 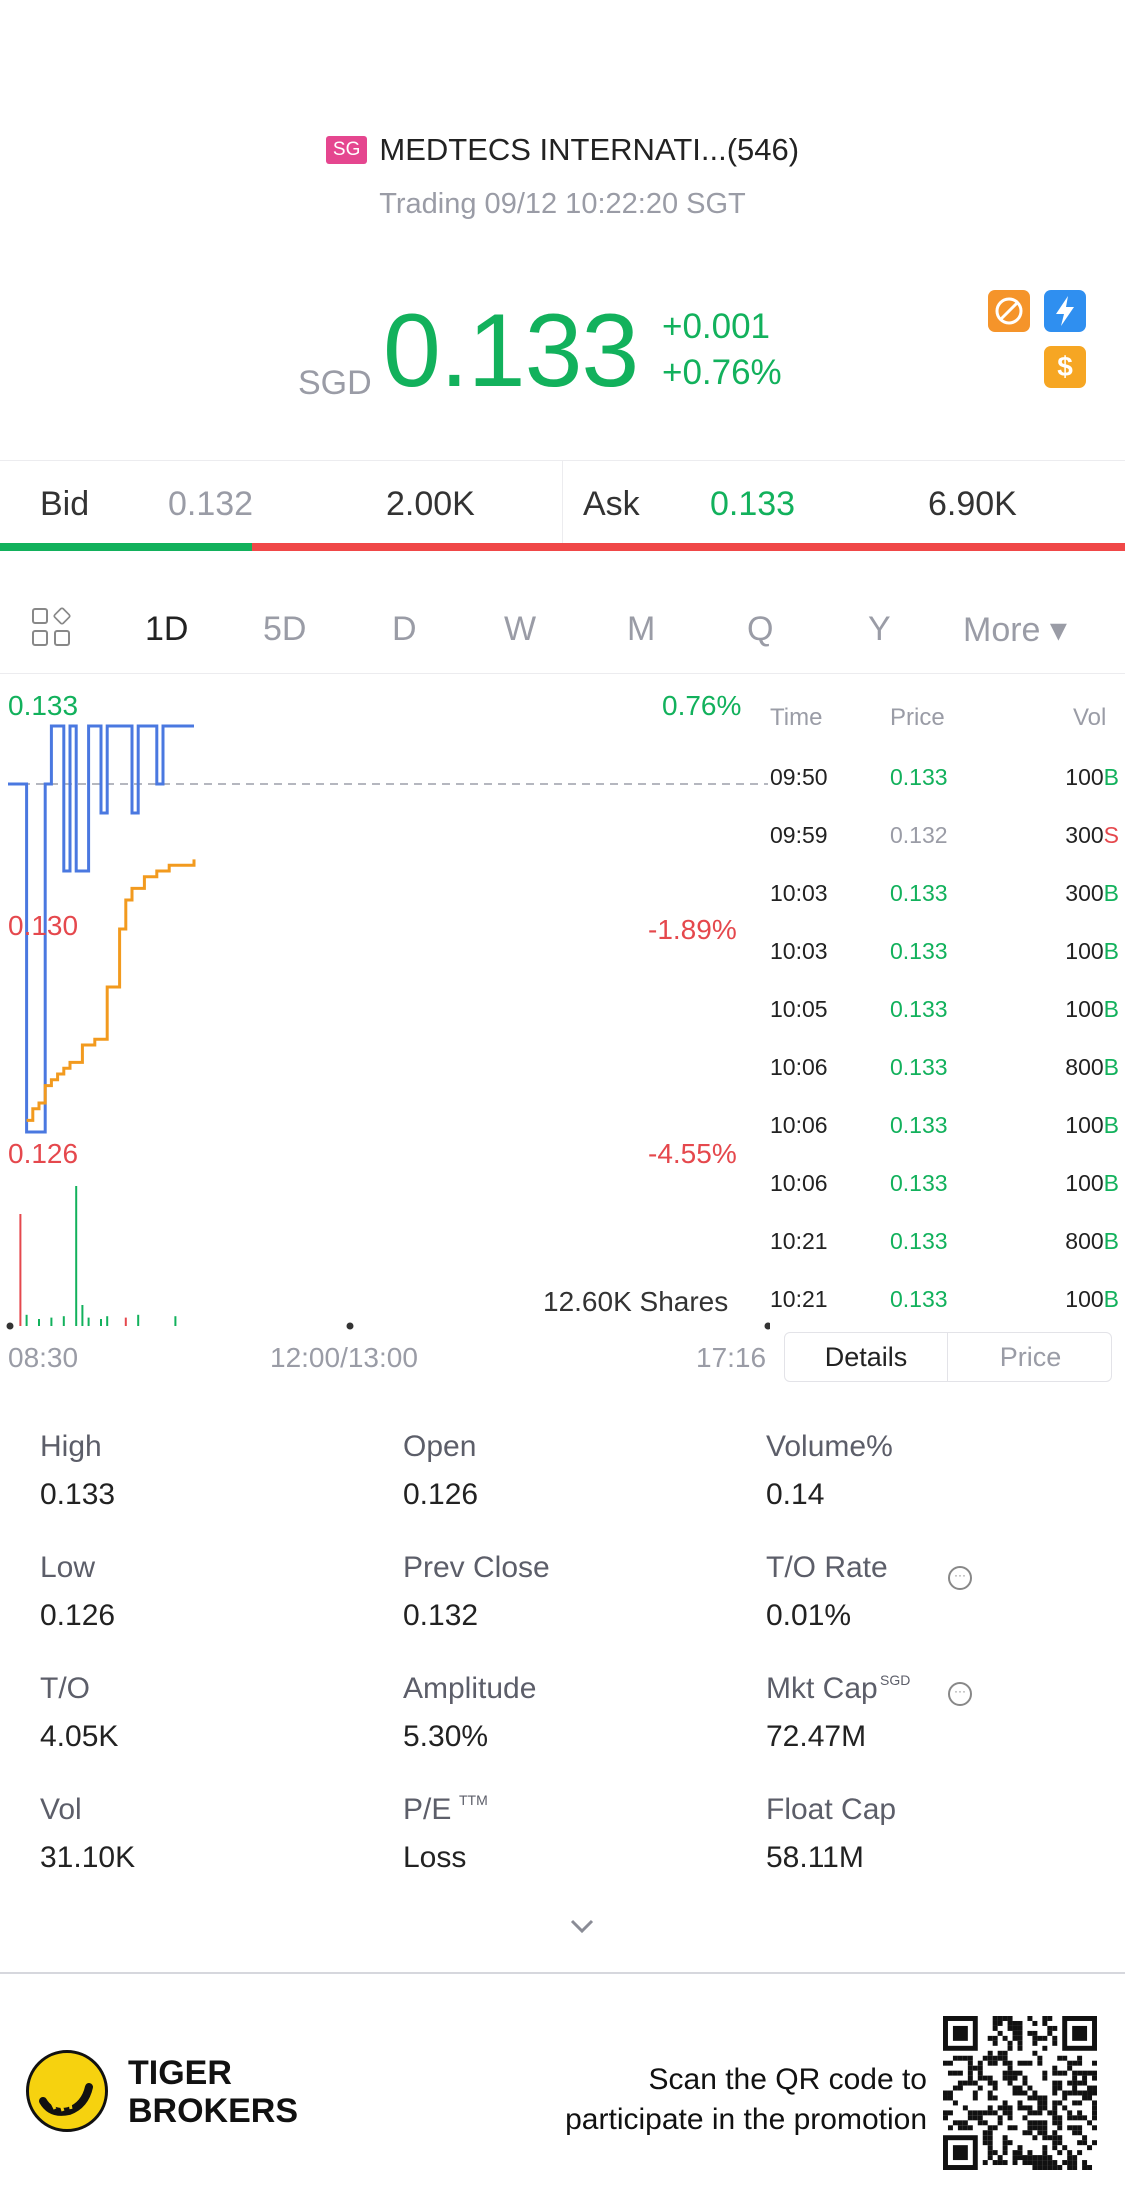 I want to click on trade-time: 10:06, so click(x=799, y=1125).